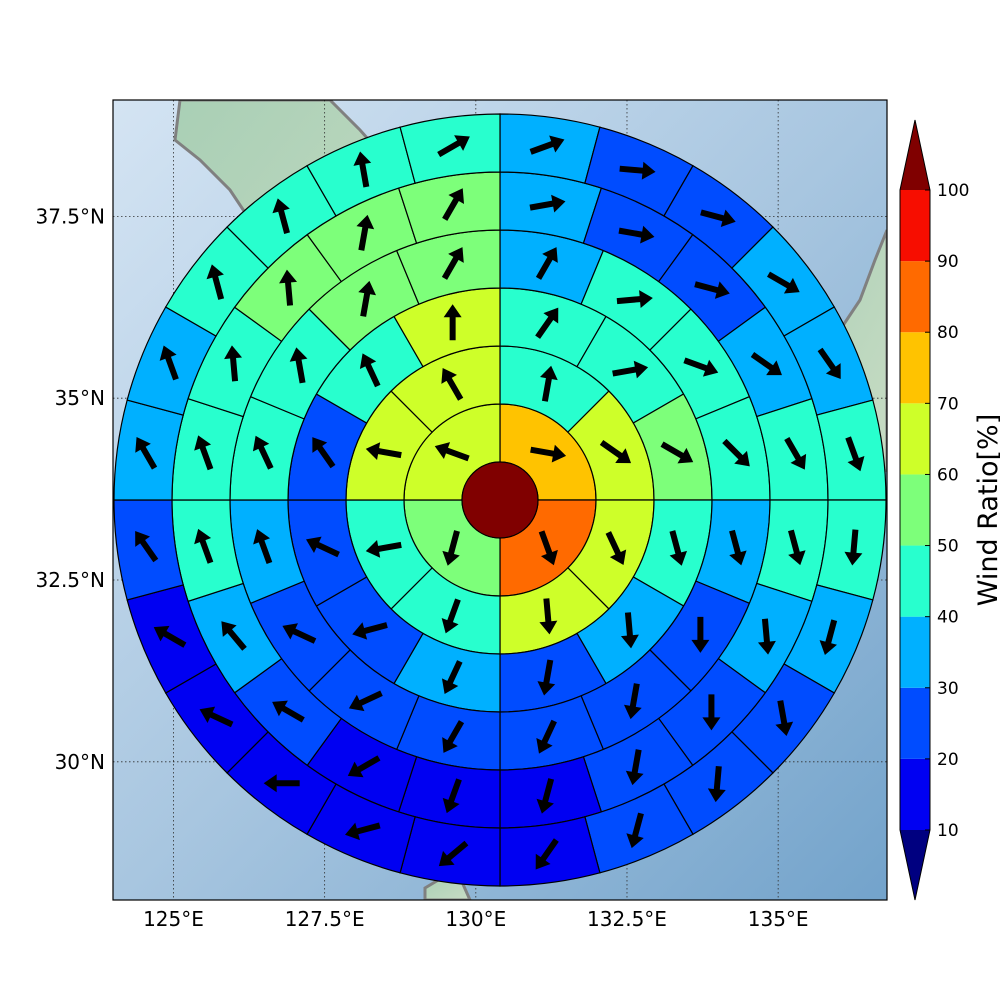 Image resolution: width=1000 pixels, height=1000 pixels. Describe the element at coordinates (948, 689) in the screenshot. I see `colorbar-tick-label: 30` at that location.